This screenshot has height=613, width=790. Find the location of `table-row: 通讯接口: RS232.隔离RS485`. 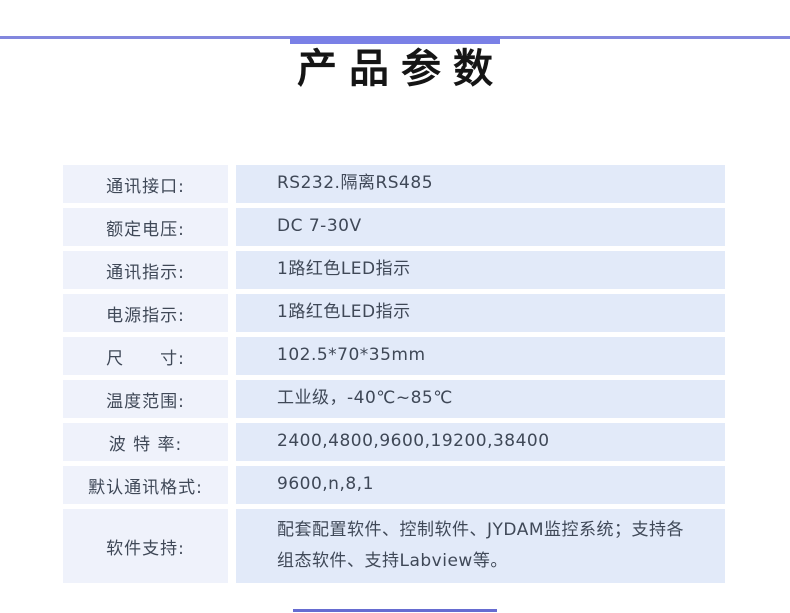

table-row: 通讯接口: RS232.隔离RS485 is located at coordinates (394, 184).